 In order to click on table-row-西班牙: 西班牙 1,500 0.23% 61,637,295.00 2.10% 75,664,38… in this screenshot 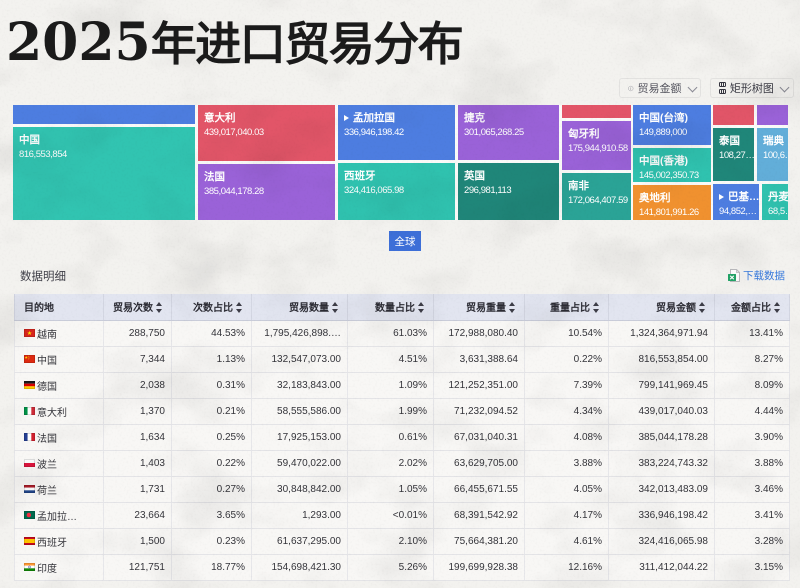, I will do `click(402, 541)`.